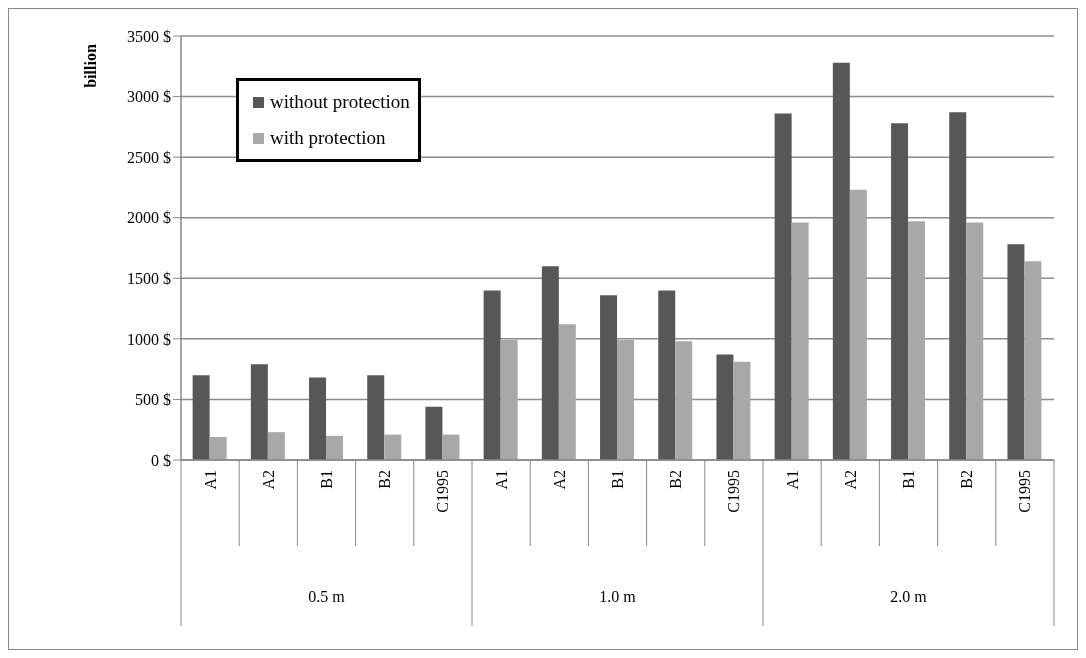 This screenshot has height=658, width=1086. What do you see at coordinates (161, 460) in the screenshot?
I see `y-tick-label: 0 $` at bounding box center [161, 460].